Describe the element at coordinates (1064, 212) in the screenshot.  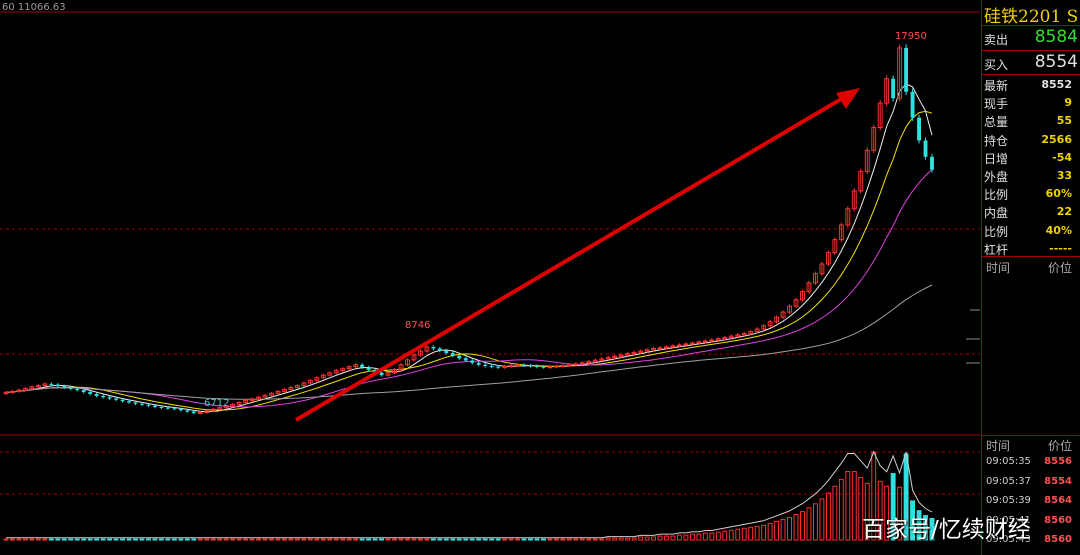
I see `stat-value: 22` at that location.